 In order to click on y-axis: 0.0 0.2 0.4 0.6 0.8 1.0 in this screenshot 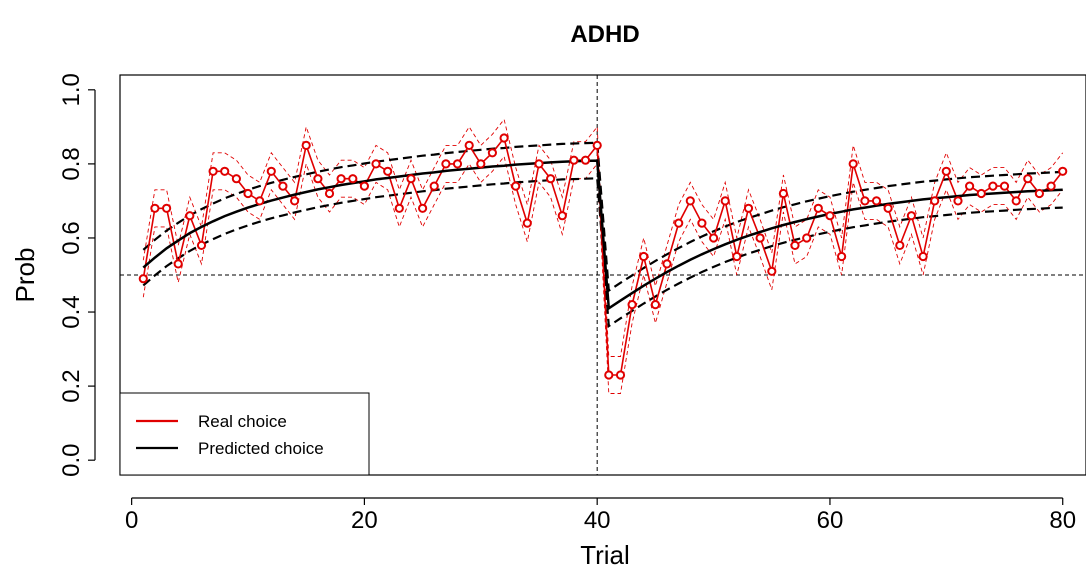, I will do `click(77, 275)`.